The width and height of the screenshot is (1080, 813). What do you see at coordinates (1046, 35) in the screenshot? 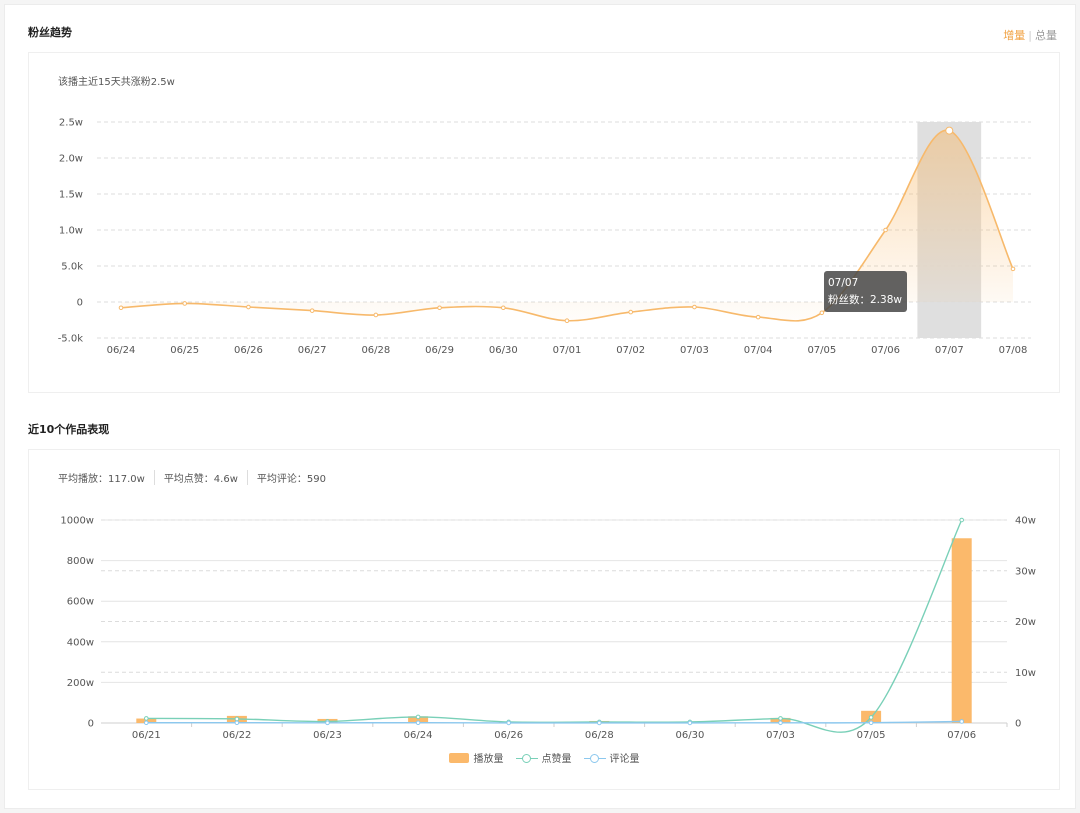
I see `toggle-total: 总量` at bounding box center [1046, 35].